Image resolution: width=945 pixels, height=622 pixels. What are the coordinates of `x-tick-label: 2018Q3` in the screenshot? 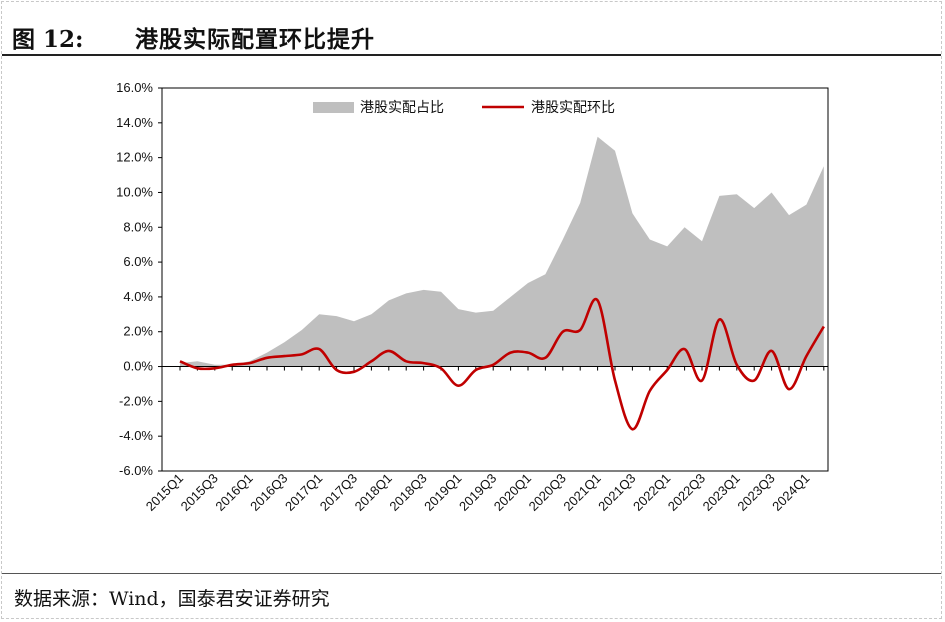 It's located at (407, 492).